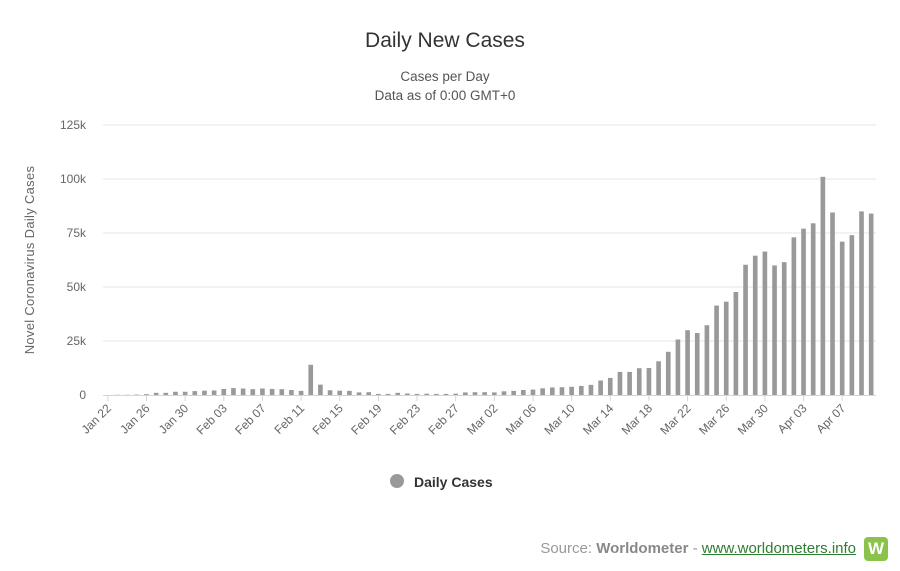 The image size is (900, 571). Describe the element at coordinates (445, 95) in the screenshot. I see `chart-subtitle-line-2: Data as of 0:00 GMT+0` at that location.